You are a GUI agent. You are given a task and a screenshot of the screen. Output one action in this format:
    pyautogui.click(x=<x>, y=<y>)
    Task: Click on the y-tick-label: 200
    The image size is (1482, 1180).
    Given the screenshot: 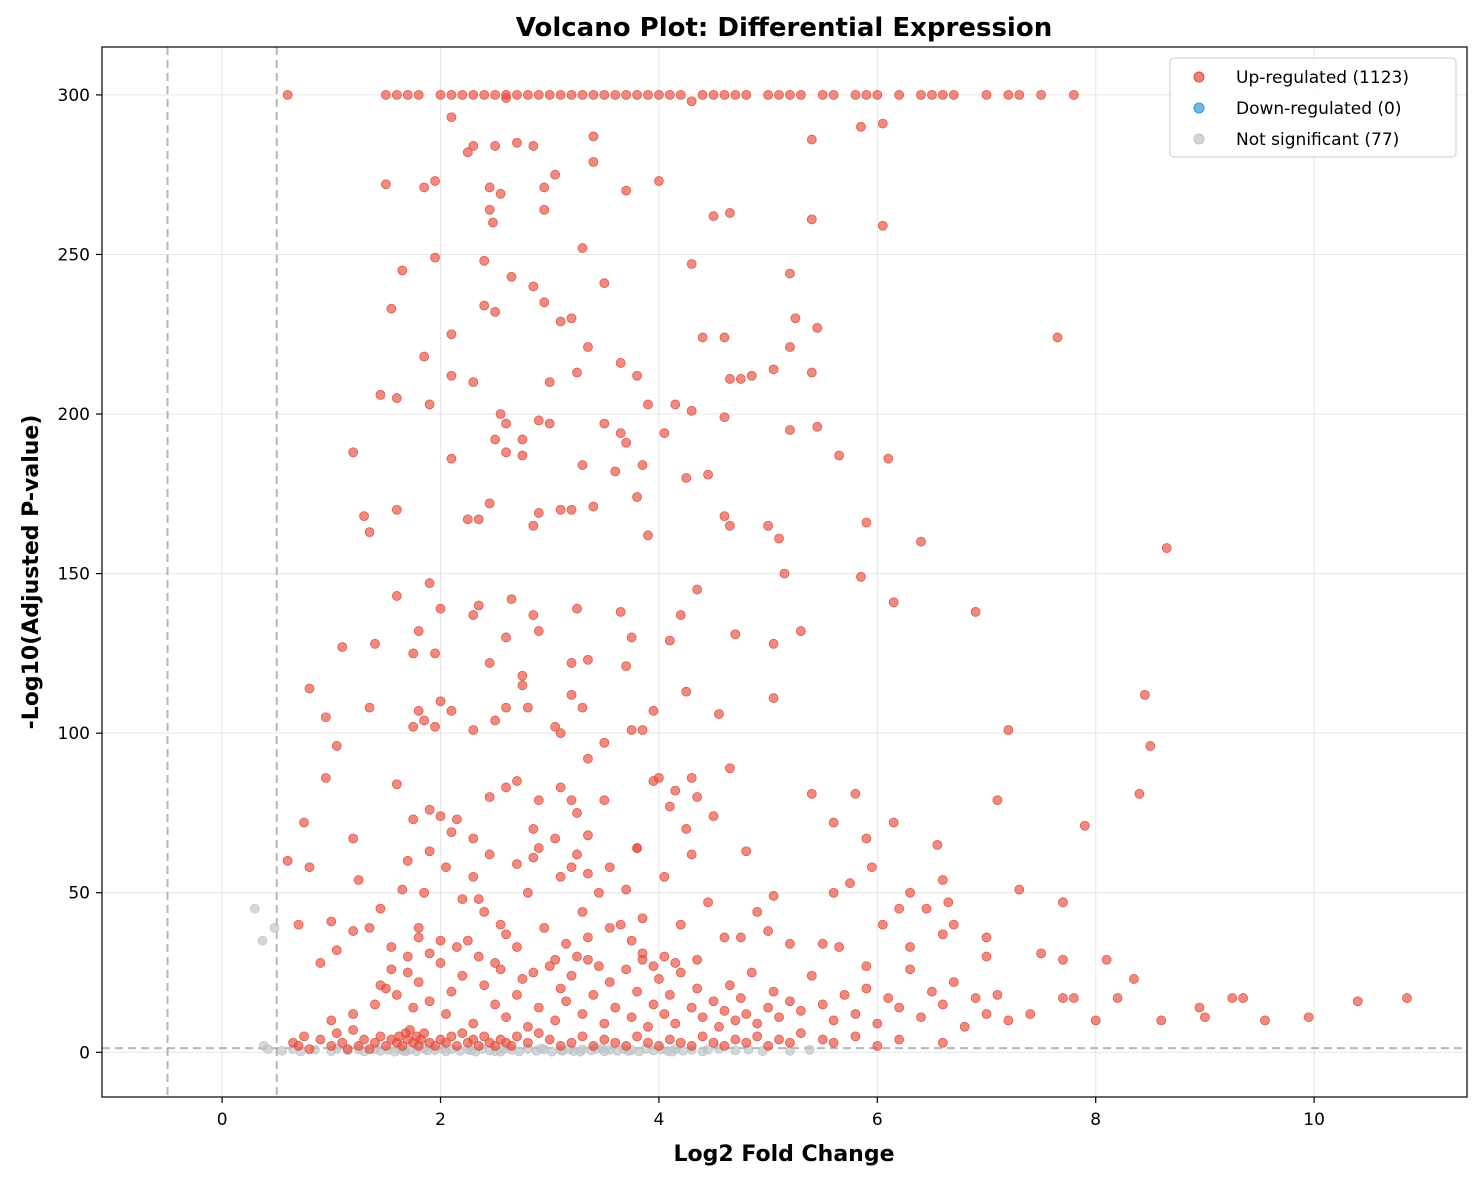 What is the action you would take?
    pyautogui.click(x=74, y=415)
    